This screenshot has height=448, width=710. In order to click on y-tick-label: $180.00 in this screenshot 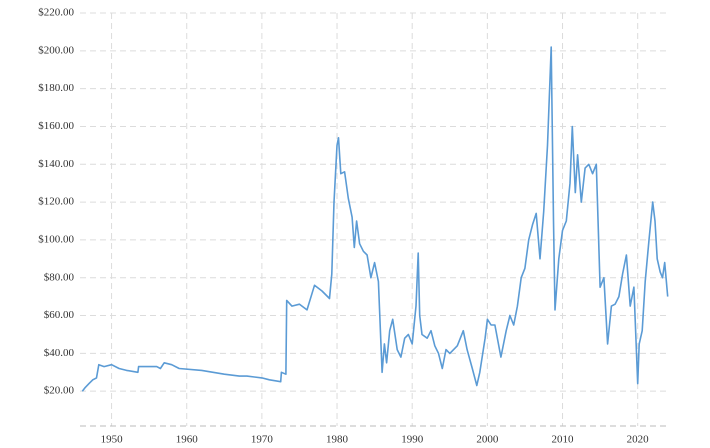, I will do `click(56, 88)`.